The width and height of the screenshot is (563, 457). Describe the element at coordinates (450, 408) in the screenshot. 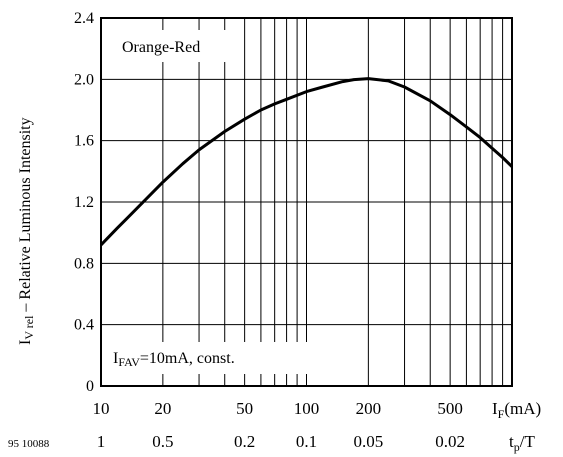

I see `x-tick-label: 500` at that location.